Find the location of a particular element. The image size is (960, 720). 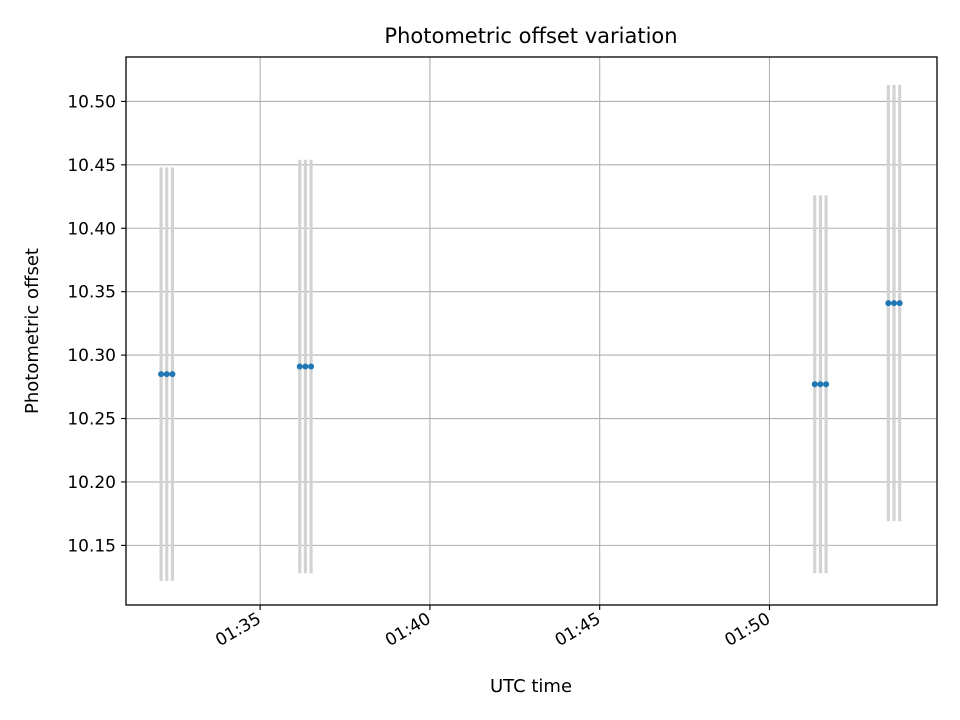

chart-title: Photometric offset variation is located at coordinates (530, 36).